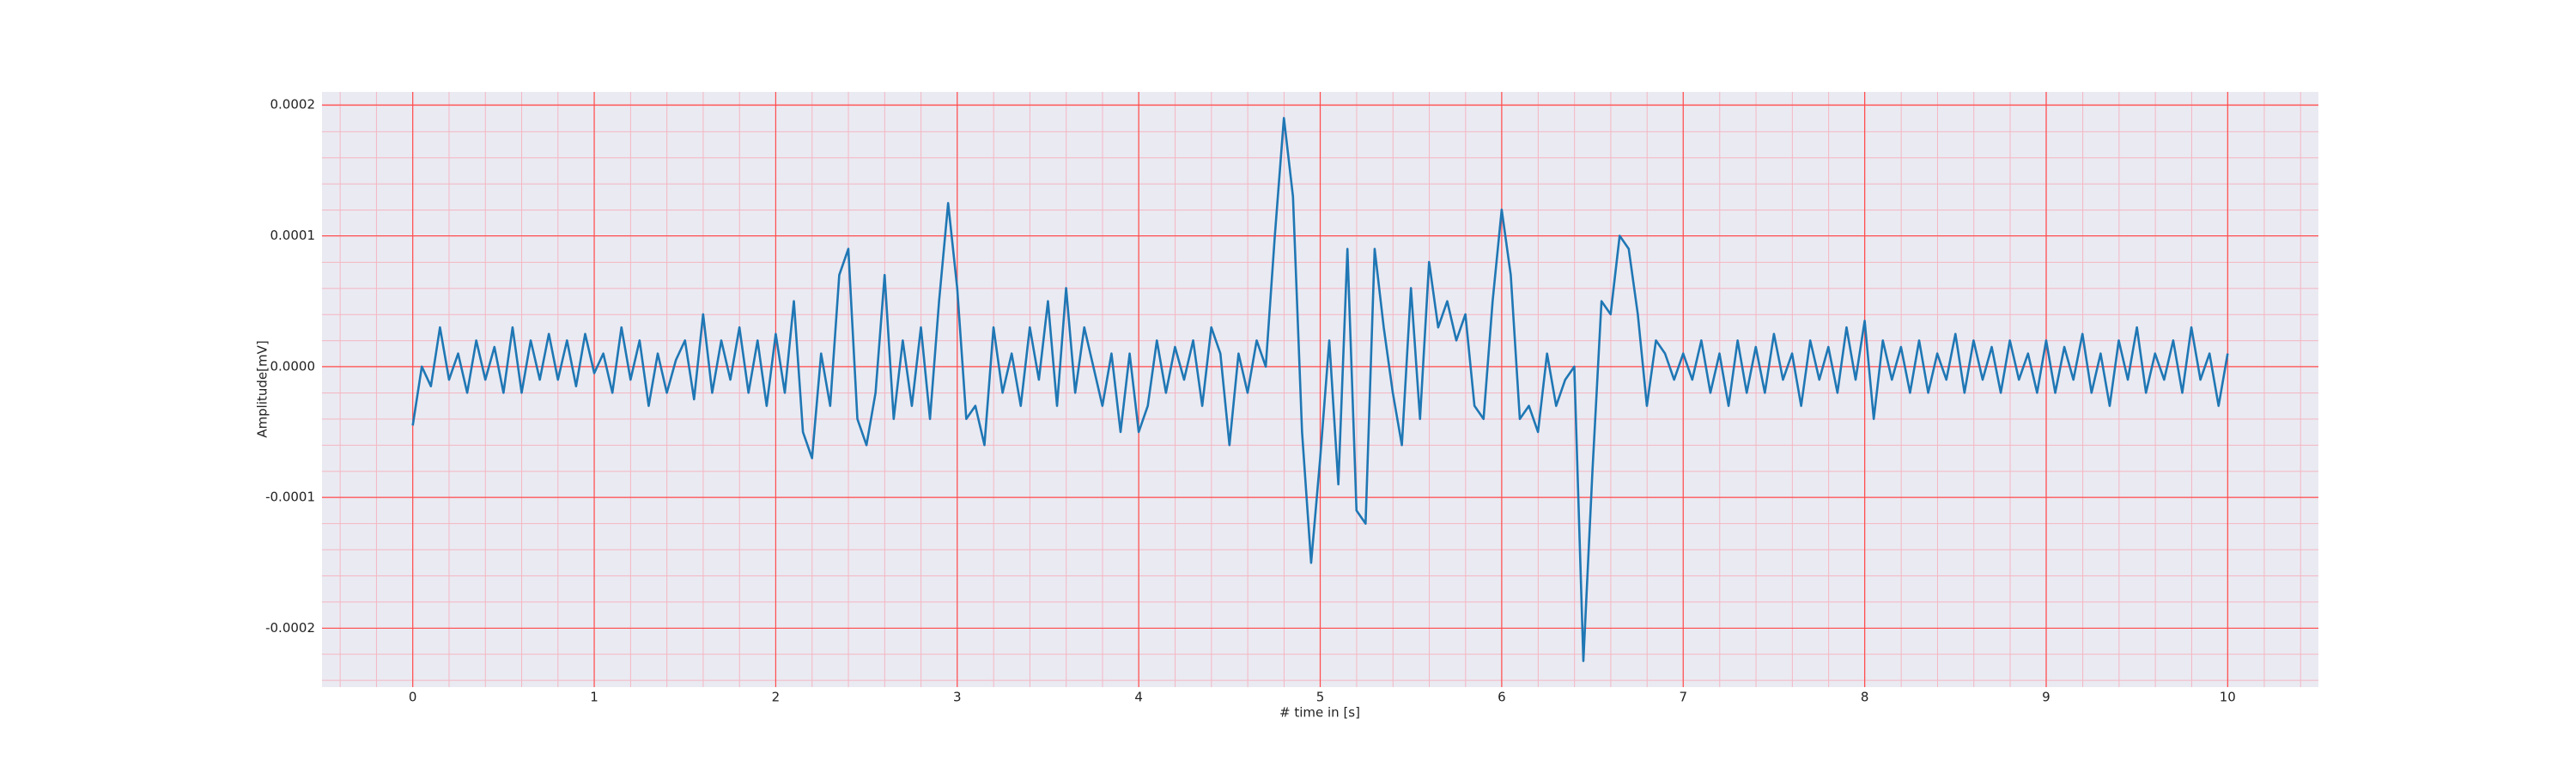 The image size is (2576, 773). What do you see at coordinates (594, 697) in the screenshot?
I see `x-tick-label: 1` at bounding box center [594, 697].